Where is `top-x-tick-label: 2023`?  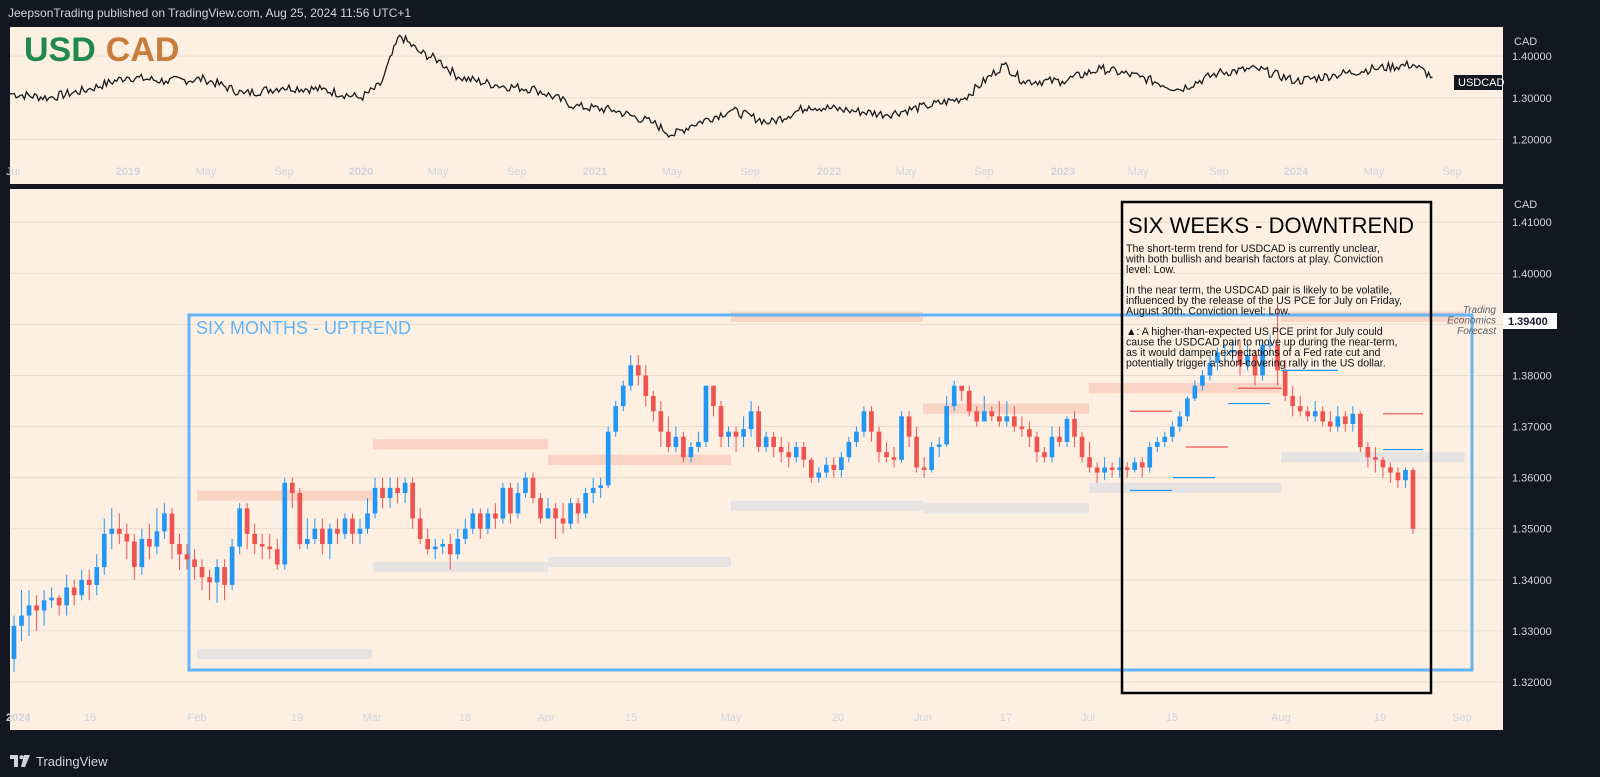 top-x-tick-label: 2023 is located at coordinates (1063, 172).